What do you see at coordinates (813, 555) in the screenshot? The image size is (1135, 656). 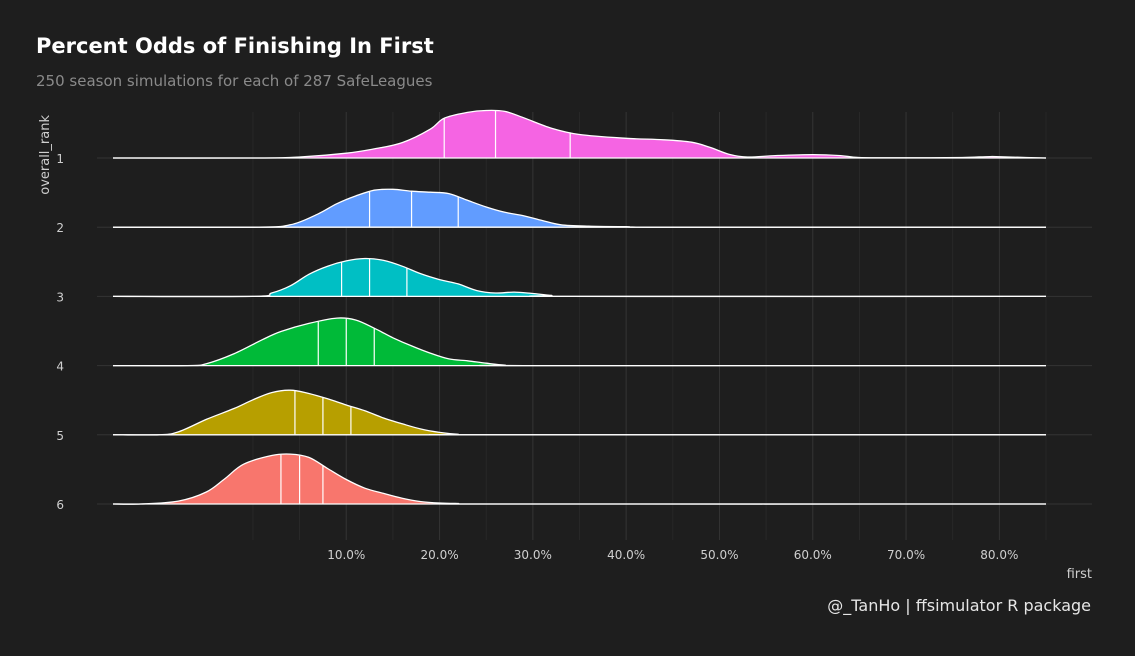 I see `x-tick-label: 60.0%` at bounding box center [813, 555].